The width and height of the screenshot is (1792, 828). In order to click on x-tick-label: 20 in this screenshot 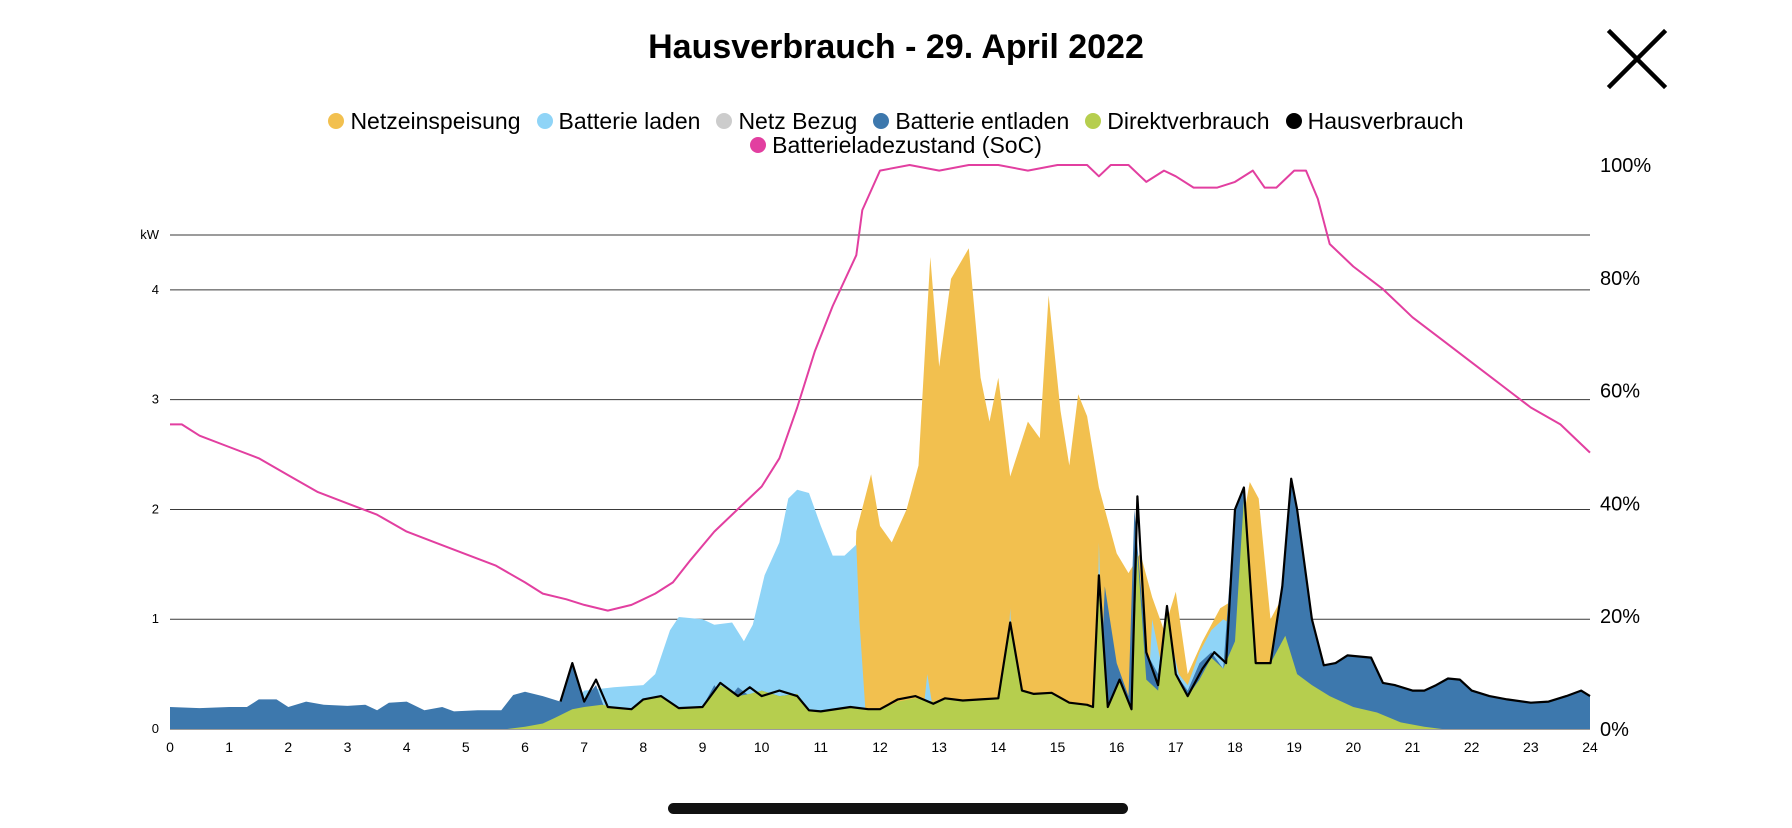, I will do `click(1354, 747)`.